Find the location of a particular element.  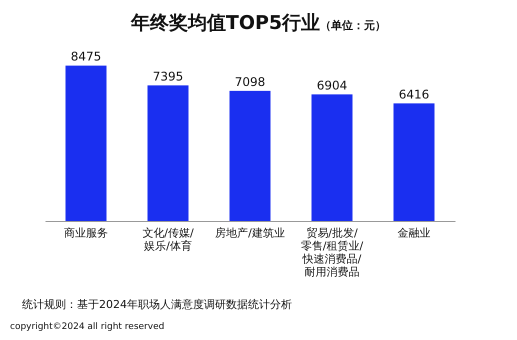

x-tick-label: 贸易/批发/零售/租赁业/快速消费品/耐用消费品 is located at coordinates (332, 252).